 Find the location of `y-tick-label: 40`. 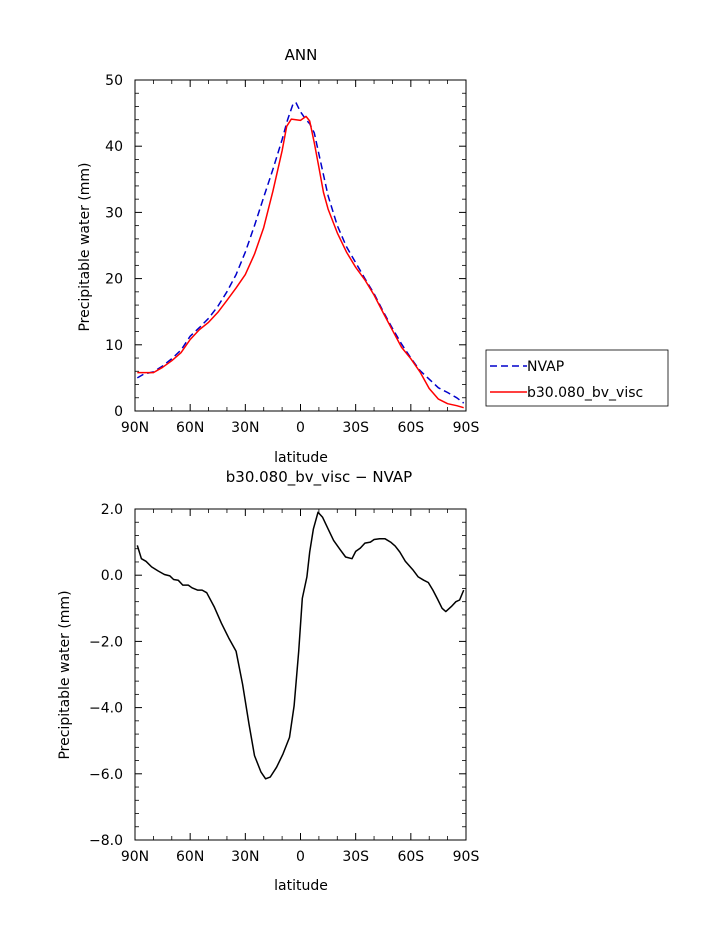

y-tick-label: 40 is located at coordinates (114, 147).